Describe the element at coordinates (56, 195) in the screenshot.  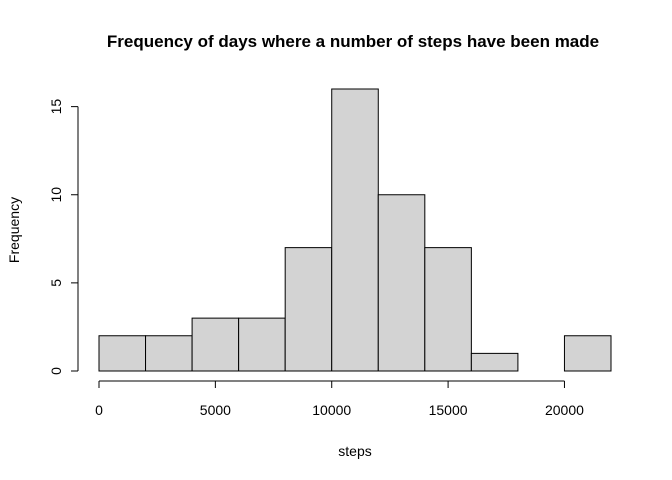
I see `y-tick-label-10: 10` at that location.